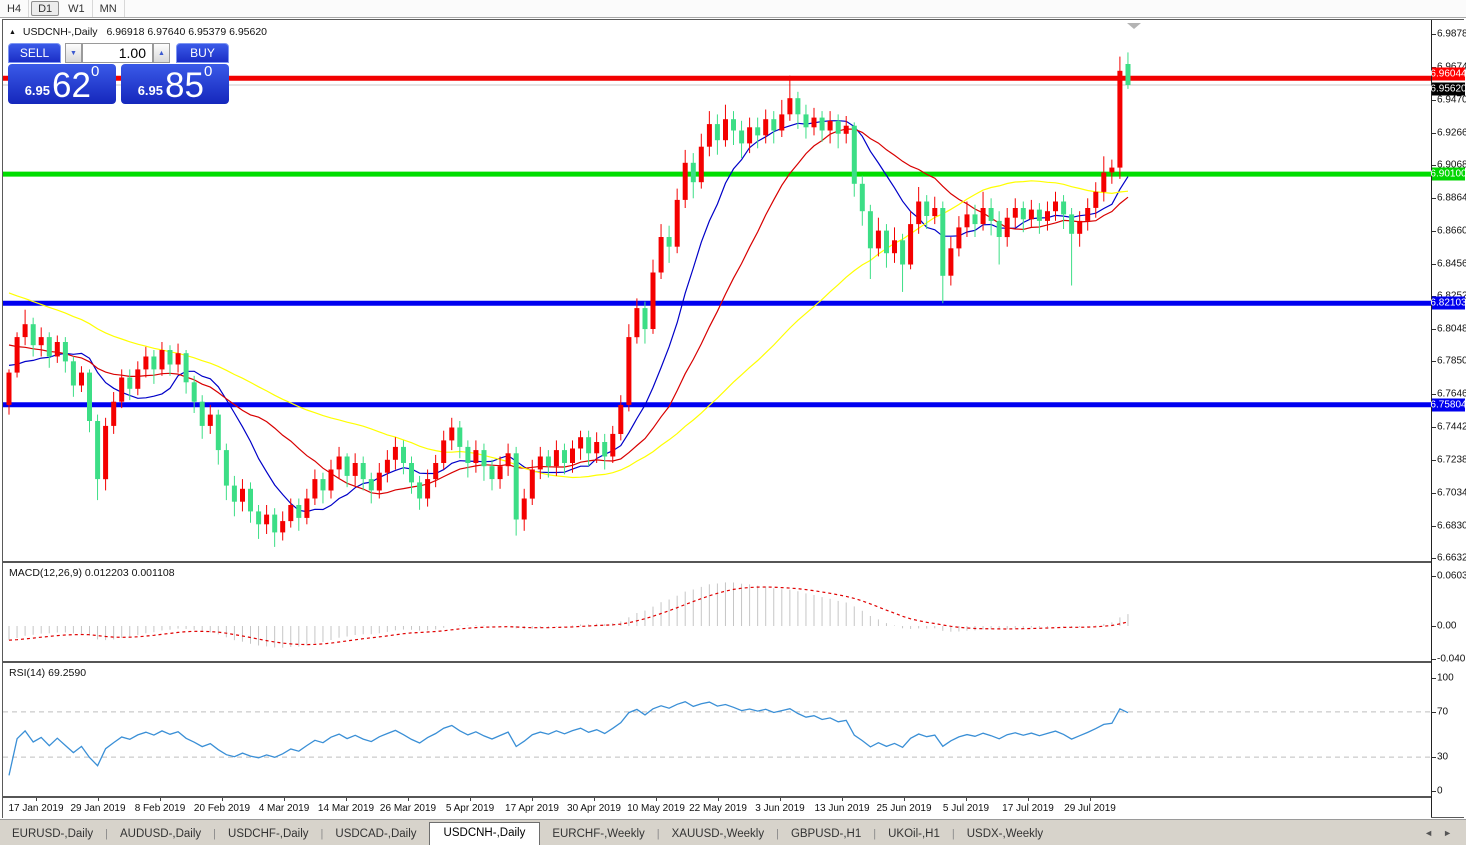  What do you see at coordinates (914, 834) in the screenshot?
I see `chart-tab-ukoilh1: UKOil-,H1` at bounding box center [914, 834].